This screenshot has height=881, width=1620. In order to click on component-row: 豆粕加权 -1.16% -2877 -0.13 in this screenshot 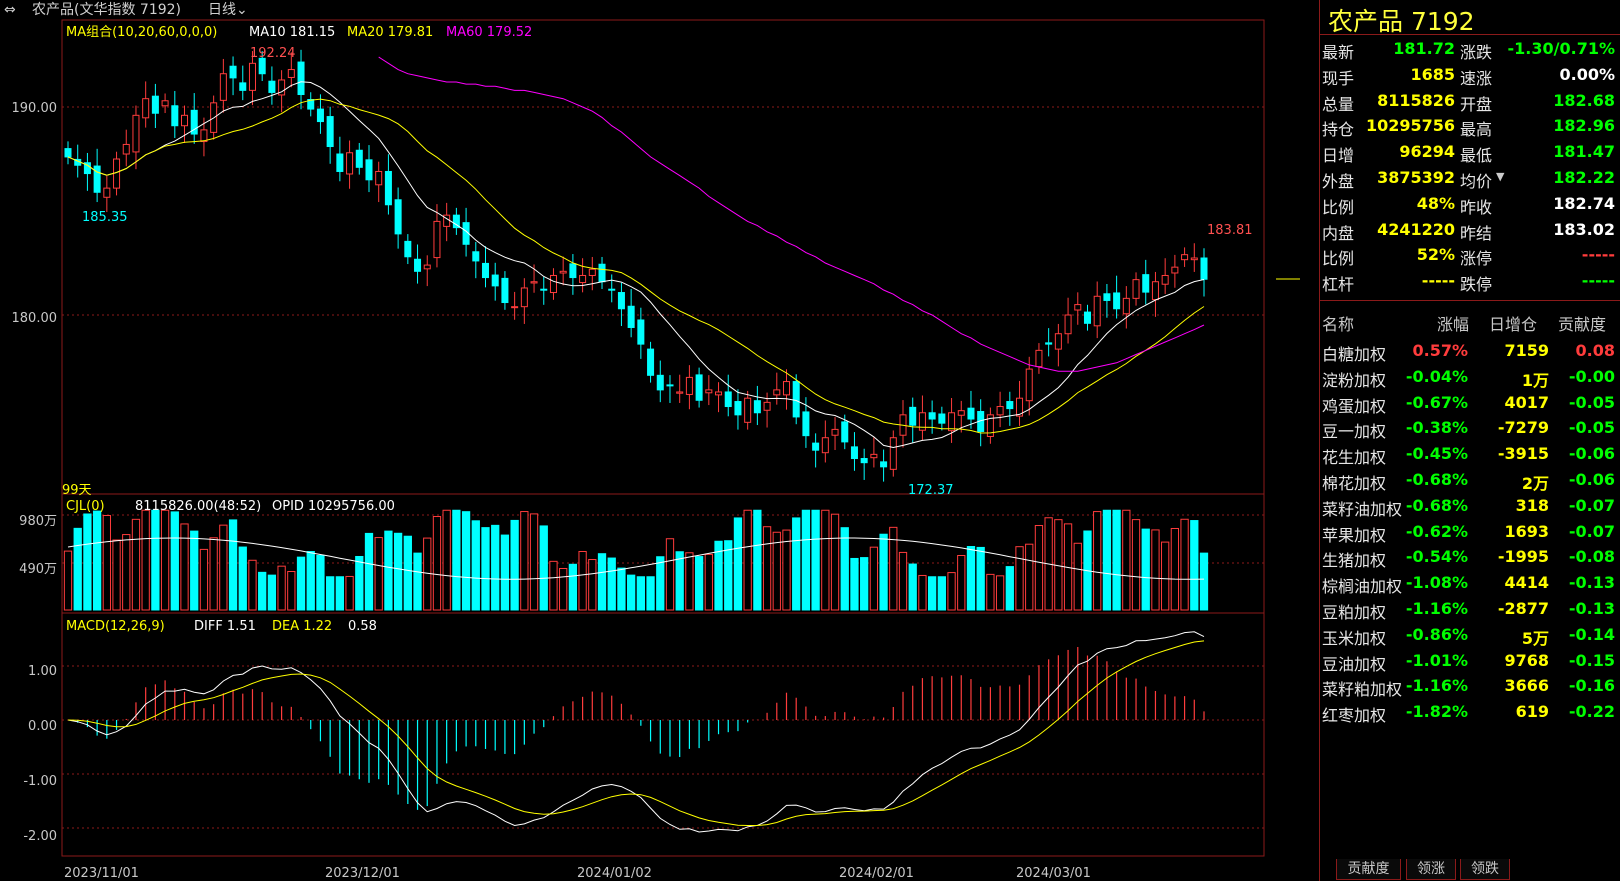, I will do `click(1470, 609)`.